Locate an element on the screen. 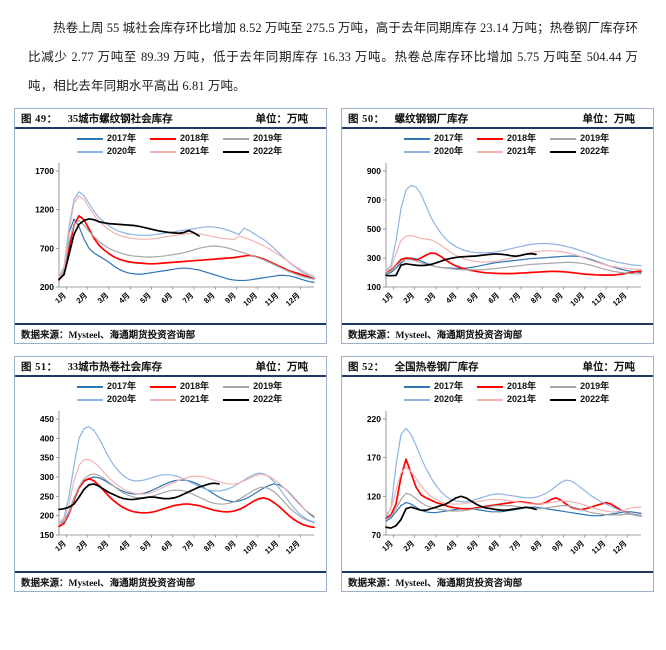 The image size is (666, 650). line-chart-svg-52: 70 120 170 220 1月 2月 3月 4月 5月 6月 7月 8月 9月 10月 11月 12月 is located at coordinates (504, 483).